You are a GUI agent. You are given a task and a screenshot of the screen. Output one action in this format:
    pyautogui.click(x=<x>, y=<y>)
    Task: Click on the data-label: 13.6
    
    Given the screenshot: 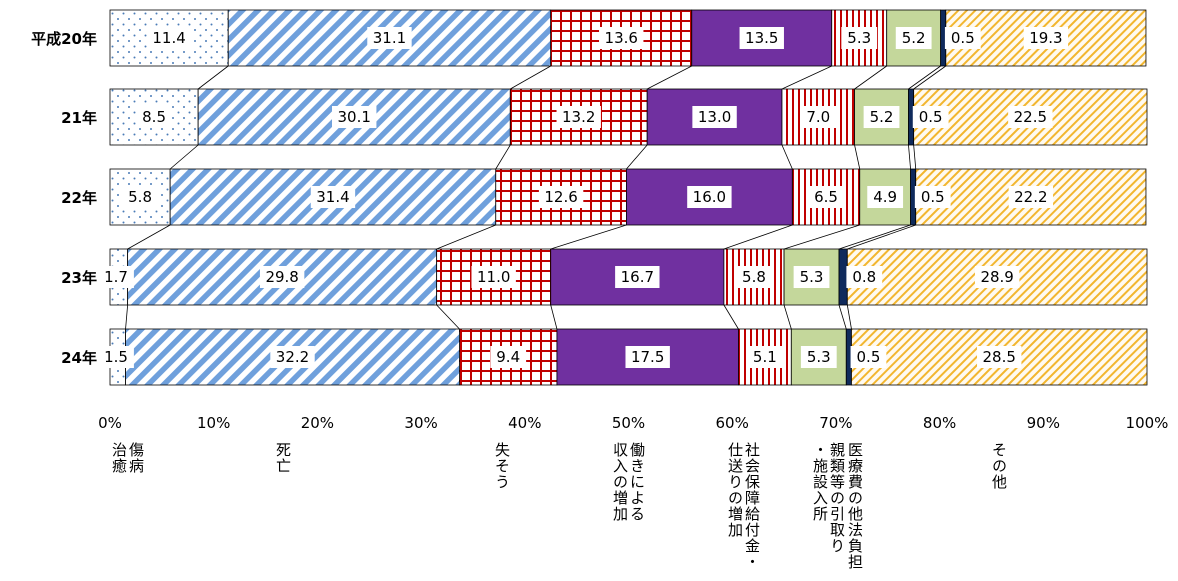 What is the action you would take?
    pyautogui.click(x=621, y=38)
    